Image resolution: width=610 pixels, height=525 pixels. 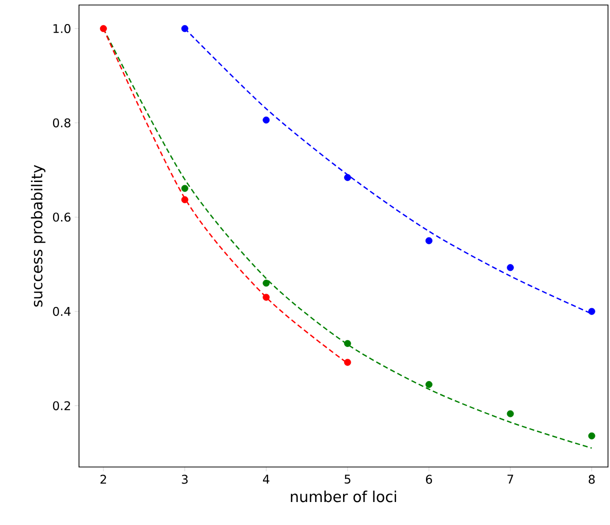 I want to click on y-tick-label: 1.0, so click(x=62, y=29).